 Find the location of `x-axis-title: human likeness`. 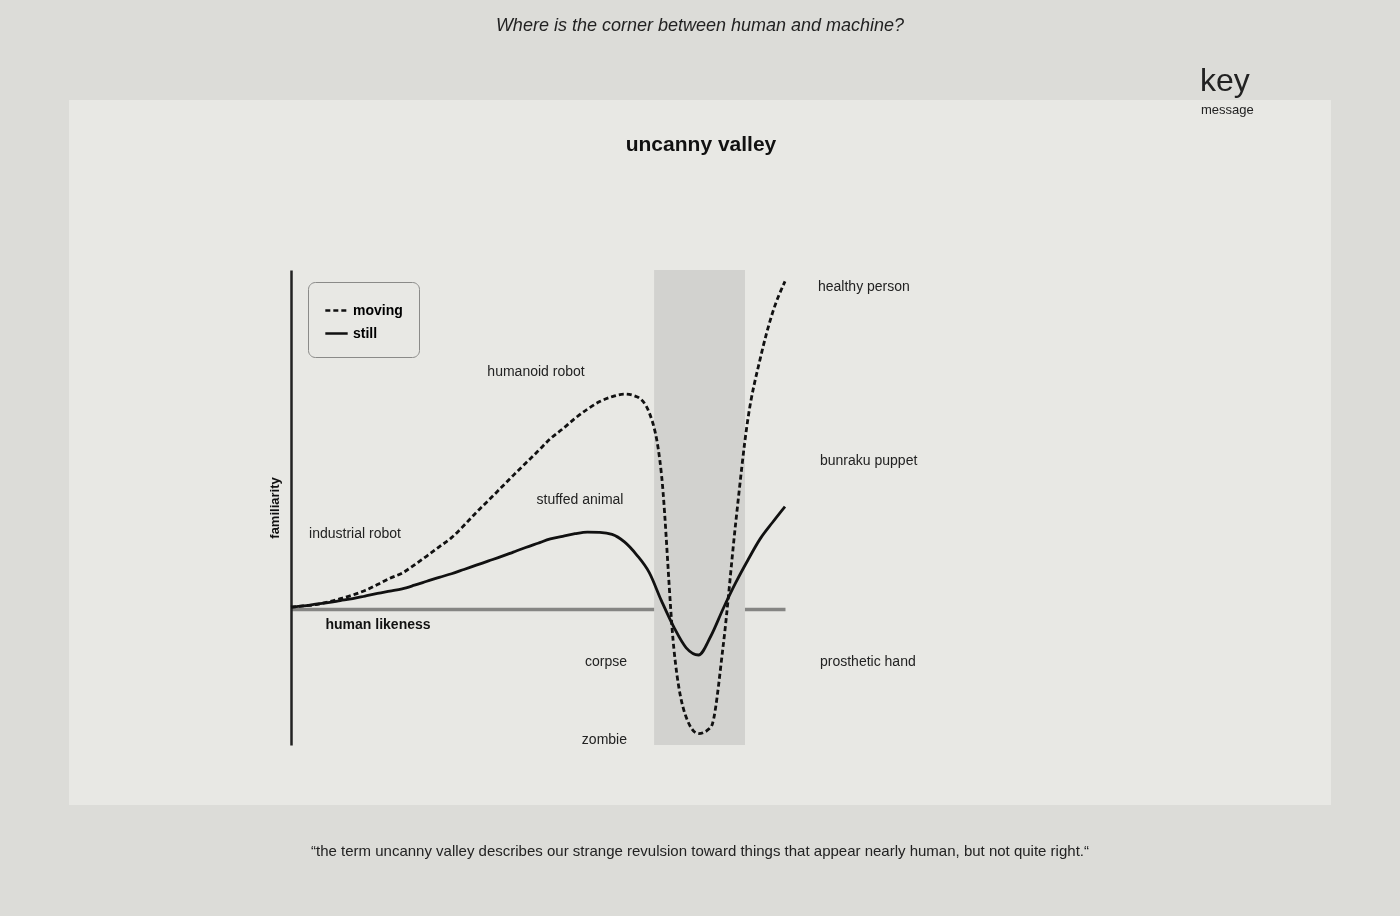

x-axis-title: human likeness is located at coordinates (378, 623).